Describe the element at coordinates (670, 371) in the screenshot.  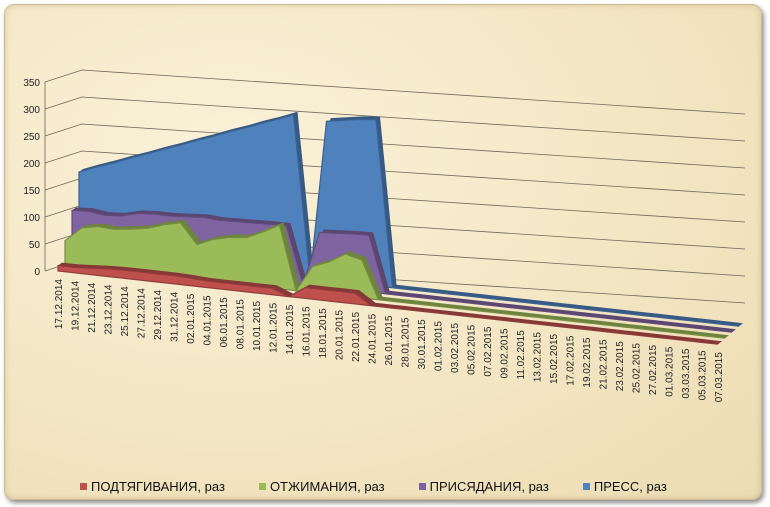
I see `x-tick-label: 01.03.2015` at that location.